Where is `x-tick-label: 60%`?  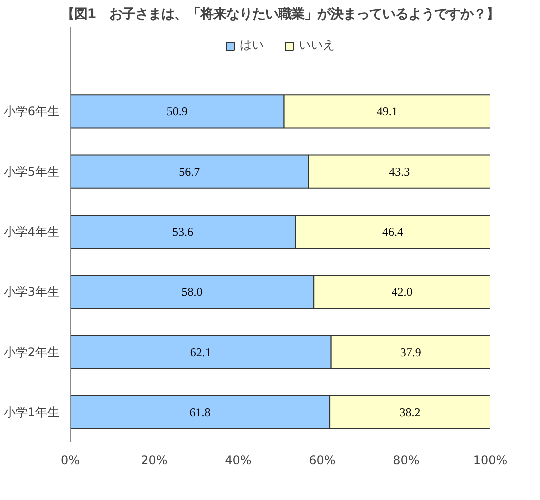 x-tick-label: 60% is located at coordinates (322, 461).